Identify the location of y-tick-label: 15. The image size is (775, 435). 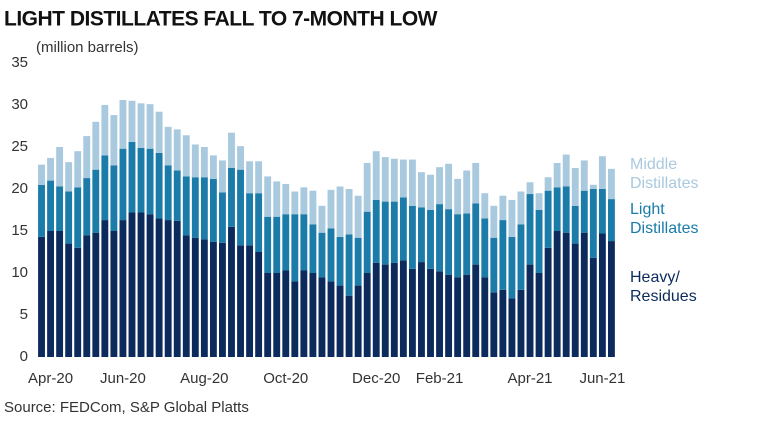
(19, 230).